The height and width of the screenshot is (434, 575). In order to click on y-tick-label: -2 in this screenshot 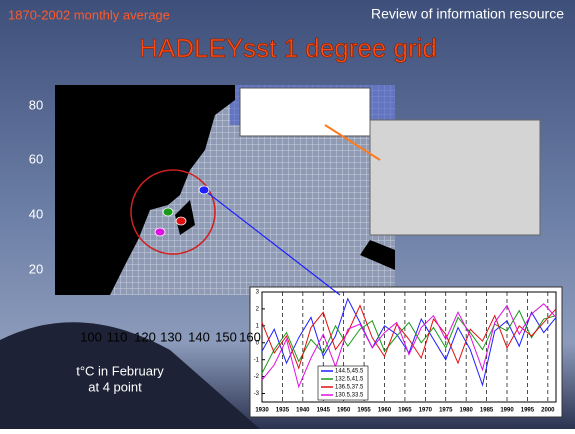, I will do `click(257, 377)`.